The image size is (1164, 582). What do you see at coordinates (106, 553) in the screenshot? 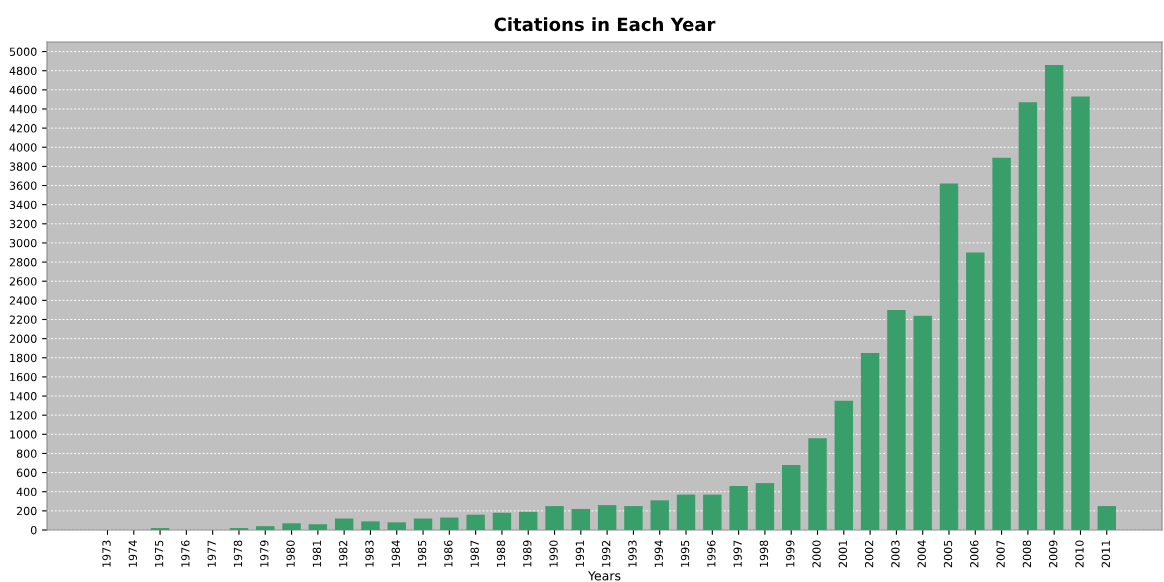
I see `x-tick-label: 1973` at bounding box center [106, 553].